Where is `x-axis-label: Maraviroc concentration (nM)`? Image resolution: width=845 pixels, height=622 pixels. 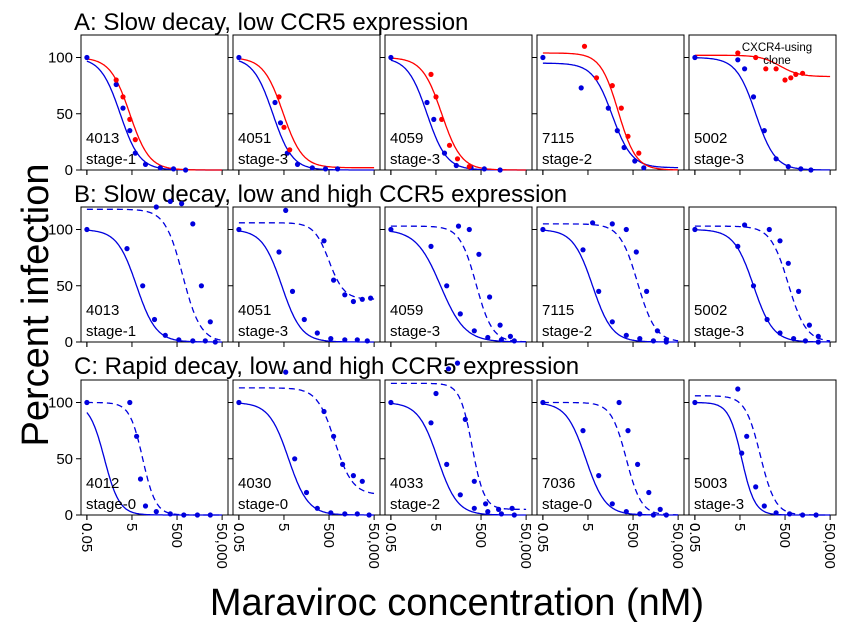 x-axis-label: Maraviroc concentration (nM) is located at coordinates (457, 602).